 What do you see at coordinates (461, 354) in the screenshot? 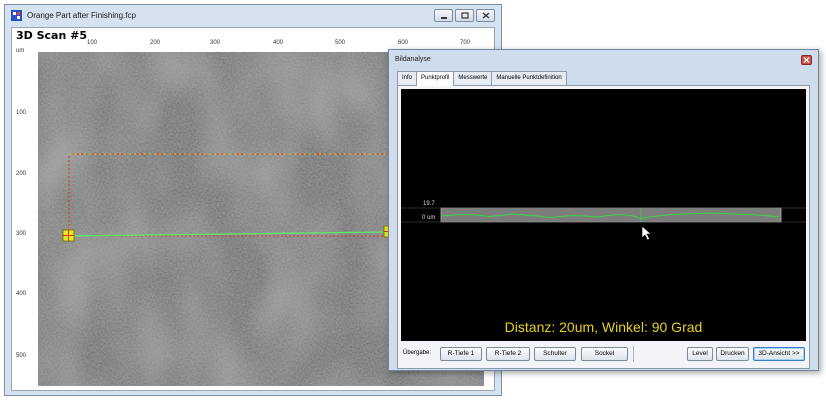
I see `r-tiefe-1-button: R-Tiefe 1` at bounding box center [461, 354].